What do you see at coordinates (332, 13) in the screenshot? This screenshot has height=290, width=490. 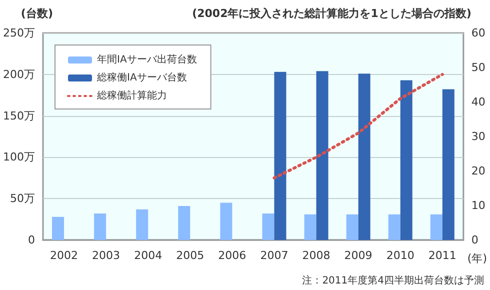 I see `y2-axis-title: (2002年に投入された総計算能力を1とした場合の指数)` at bounding box center [332, 13].